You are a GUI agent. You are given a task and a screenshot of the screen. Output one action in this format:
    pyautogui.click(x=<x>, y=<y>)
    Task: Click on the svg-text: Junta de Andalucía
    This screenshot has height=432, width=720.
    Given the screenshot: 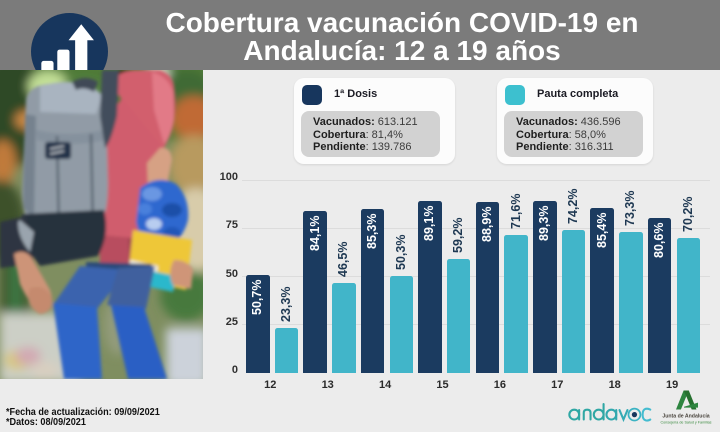 What is the action you would take?
    pyautogui.click(x=685, y=417)
    